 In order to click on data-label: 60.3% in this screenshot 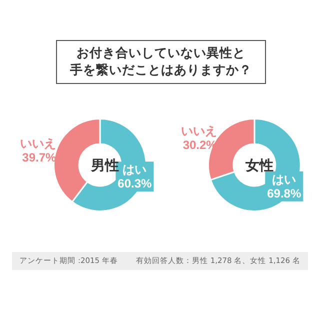, I will do `click(135, 183)`.